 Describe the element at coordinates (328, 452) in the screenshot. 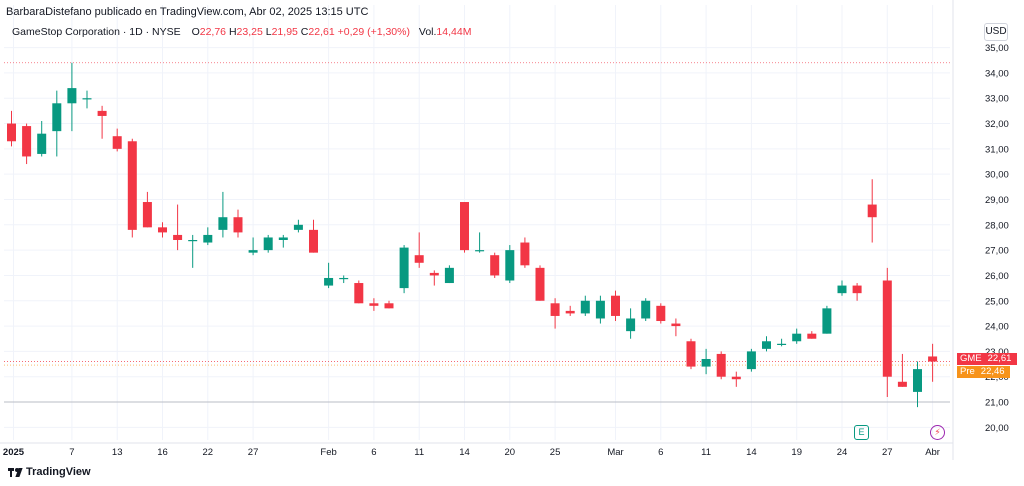

I see `time-tick-label: Feb` at that location.